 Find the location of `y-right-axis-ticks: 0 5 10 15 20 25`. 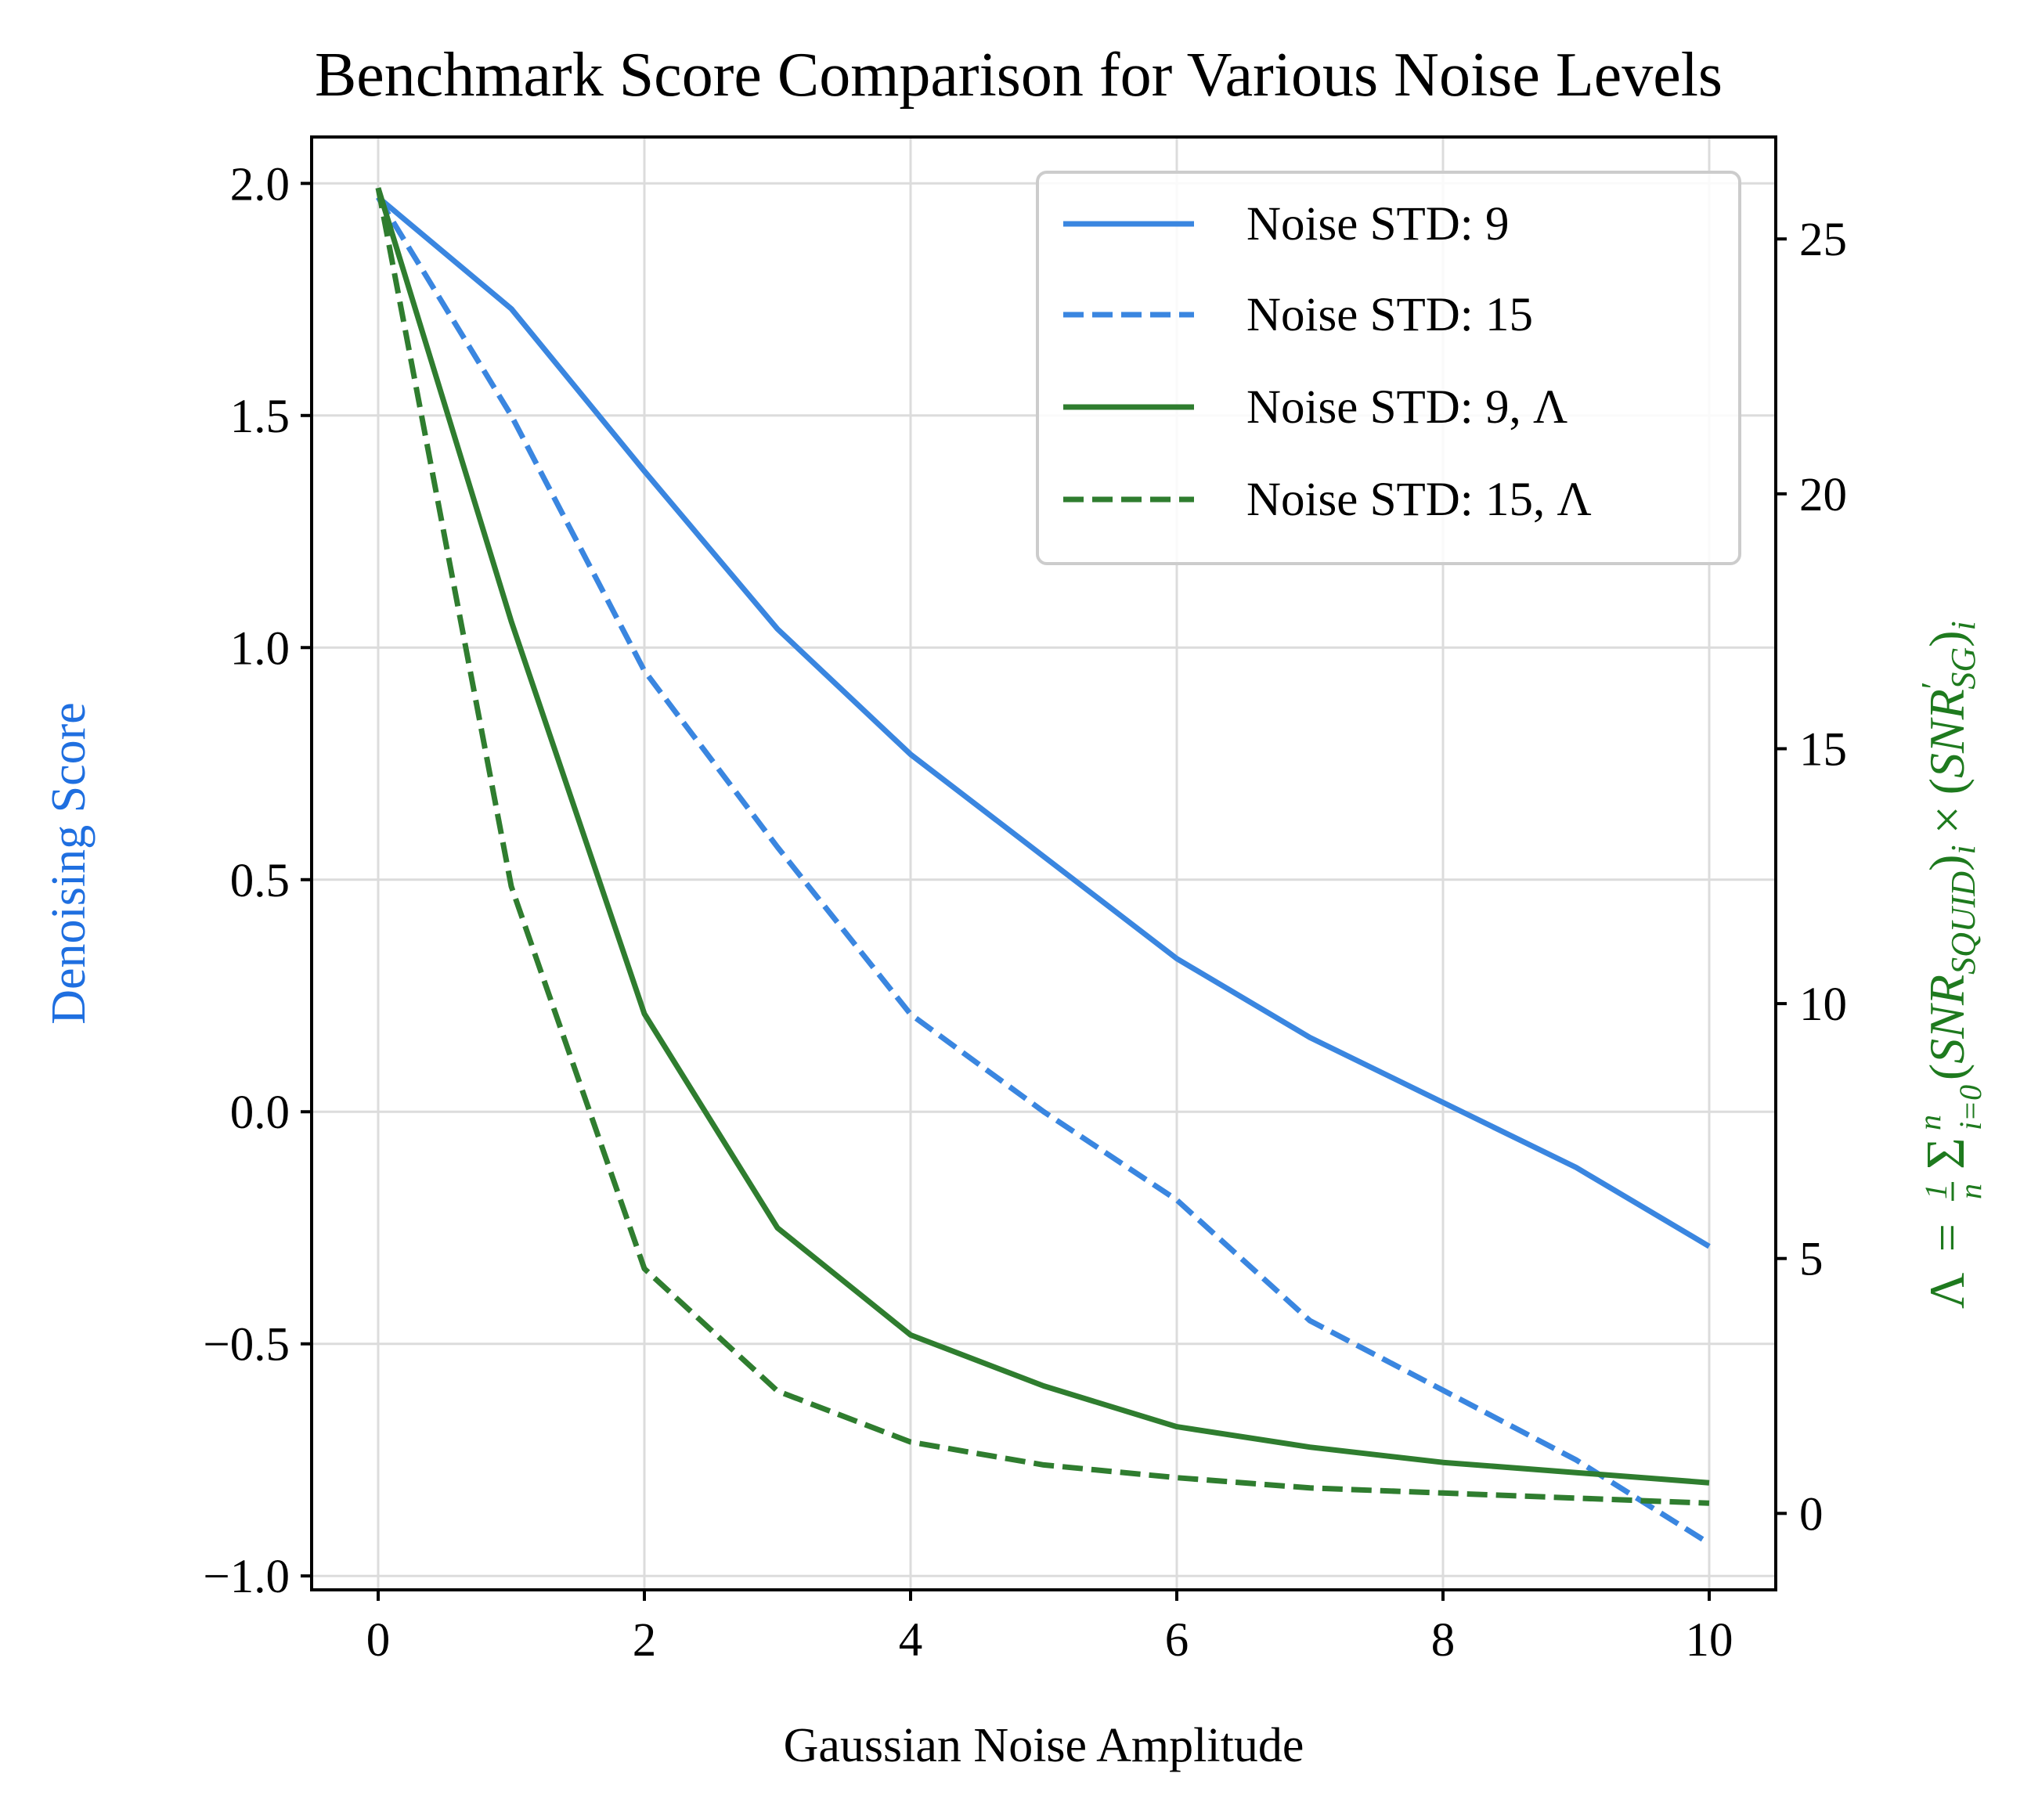

y-right-axis-ticks: 0 5 10 15 20 25 is located at coordinates (1811, 877).